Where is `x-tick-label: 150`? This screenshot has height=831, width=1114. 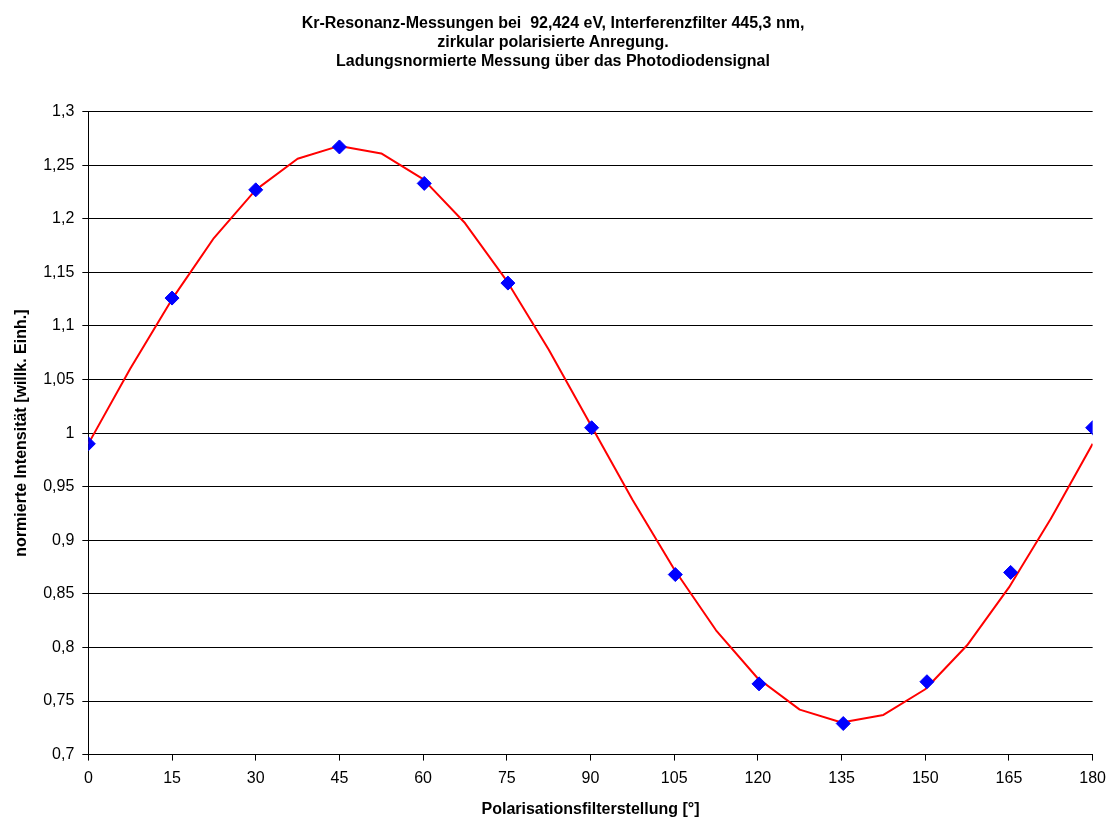 x-tick-label: 150 is located at coordinates (925, 777).